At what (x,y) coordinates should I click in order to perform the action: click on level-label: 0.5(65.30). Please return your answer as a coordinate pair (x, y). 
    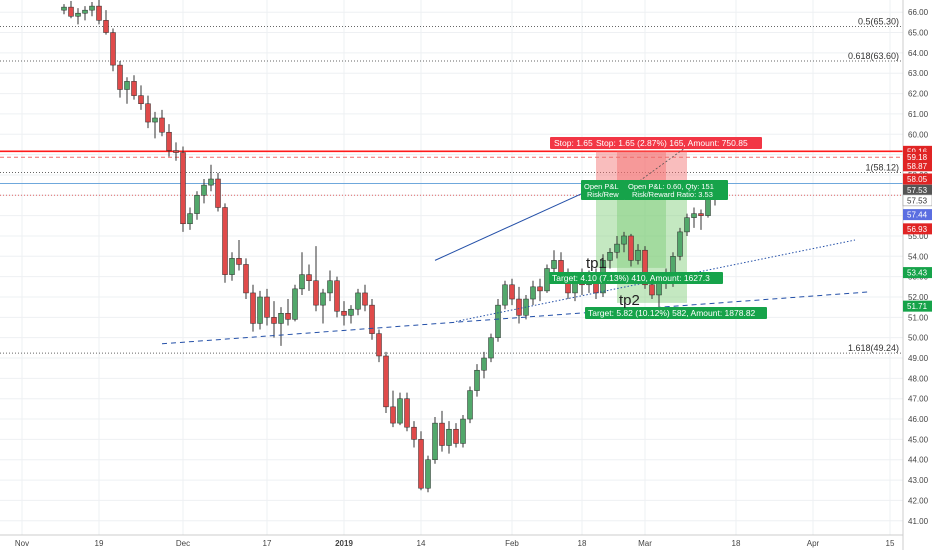
    Looking at the image, I should click on (878, 21).